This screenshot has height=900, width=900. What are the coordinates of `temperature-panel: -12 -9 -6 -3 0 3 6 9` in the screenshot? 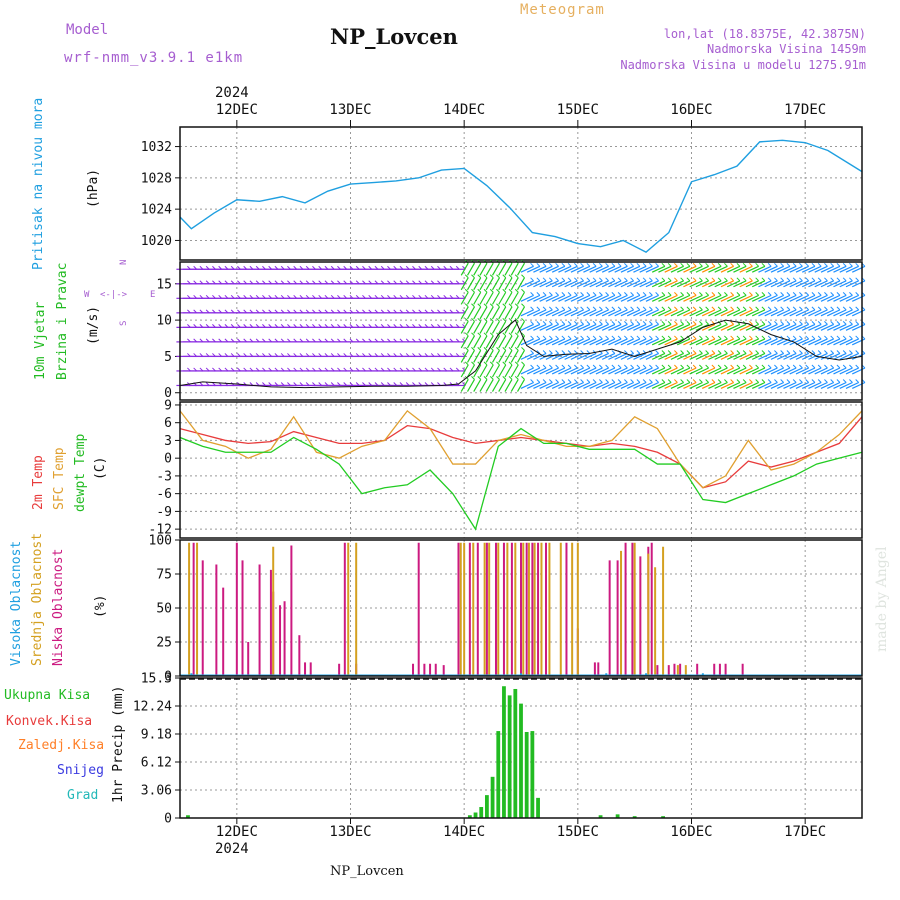 It's located at (506, 468).